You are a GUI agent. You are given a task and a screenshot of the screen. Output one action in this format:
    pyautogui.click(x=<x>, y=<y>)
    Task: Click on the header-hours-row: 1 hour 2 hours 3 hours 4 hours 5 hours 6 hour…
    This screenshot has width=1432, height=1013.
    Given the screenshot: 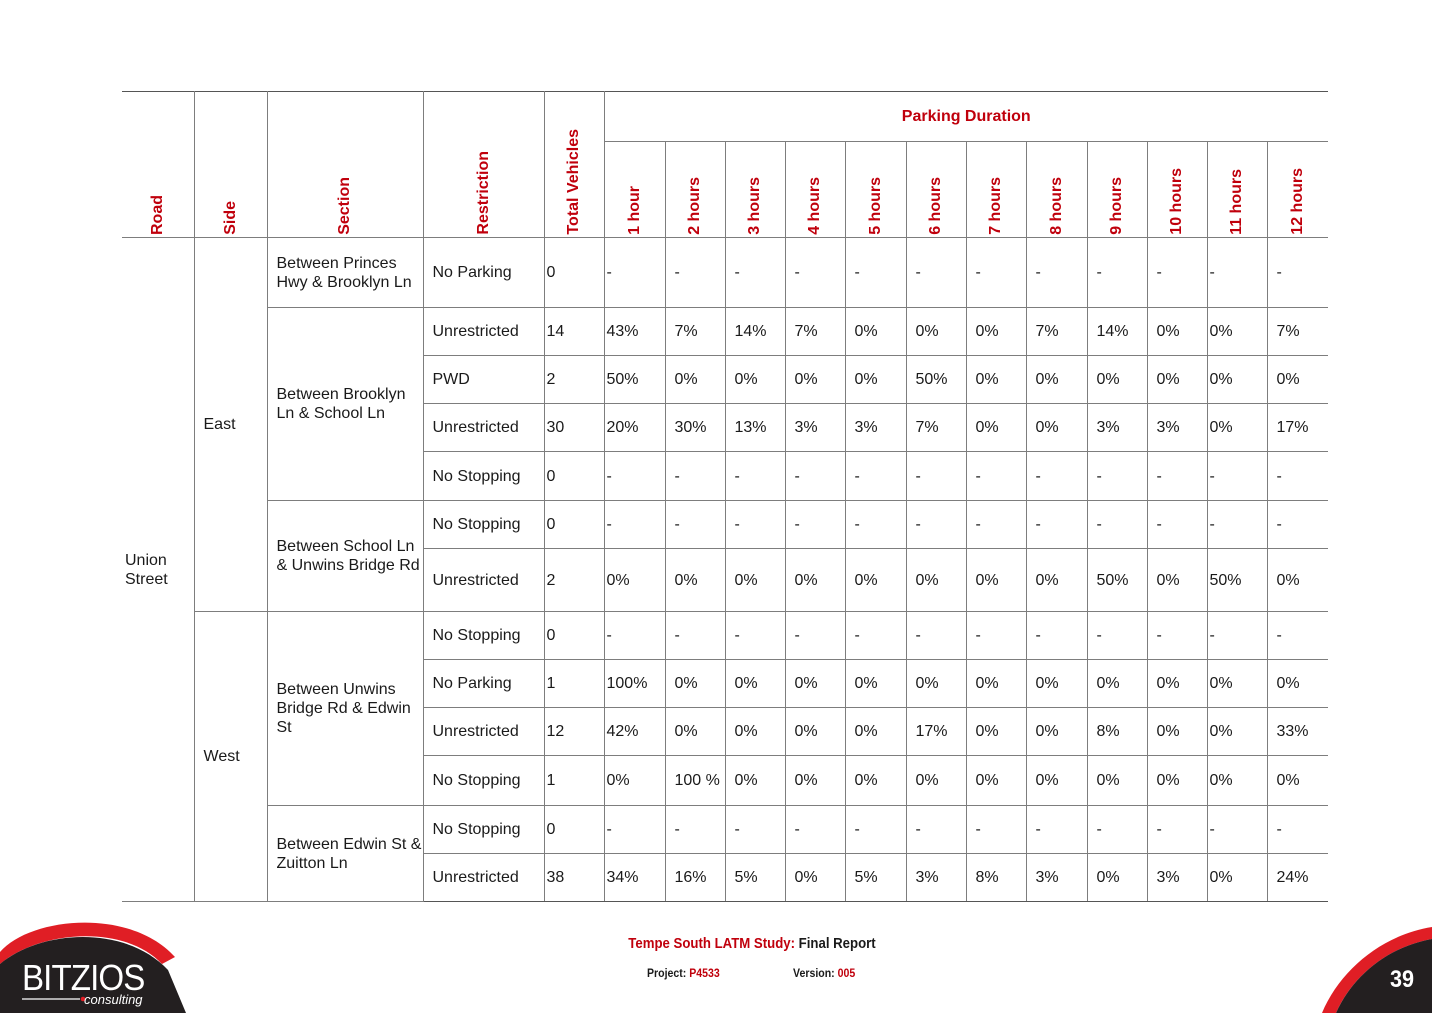 What is the action you would take?
    pyautogui.click(x=725, y=189)
    